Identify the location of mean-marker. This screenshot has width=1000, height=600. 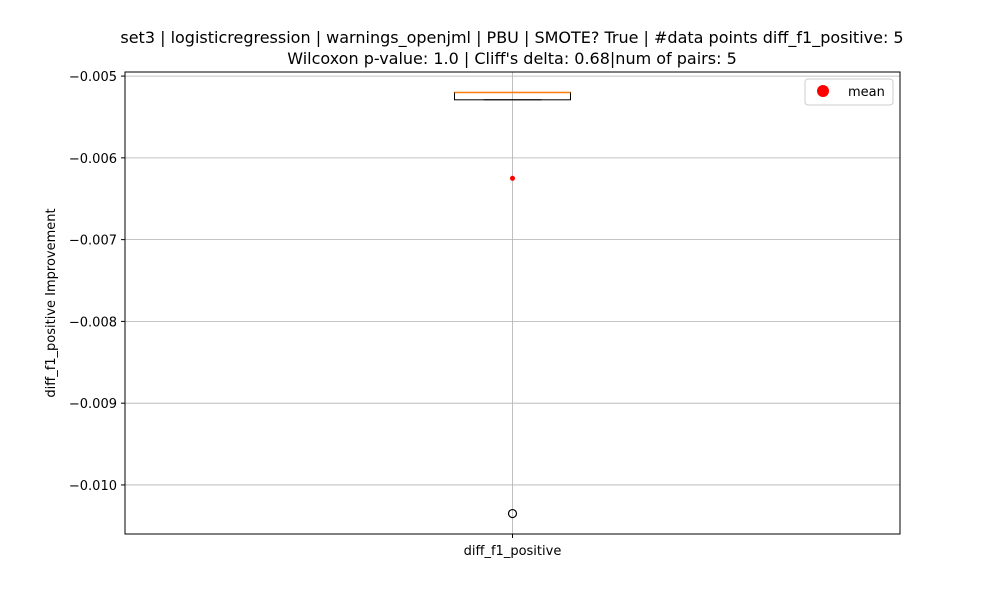
(512, 178).